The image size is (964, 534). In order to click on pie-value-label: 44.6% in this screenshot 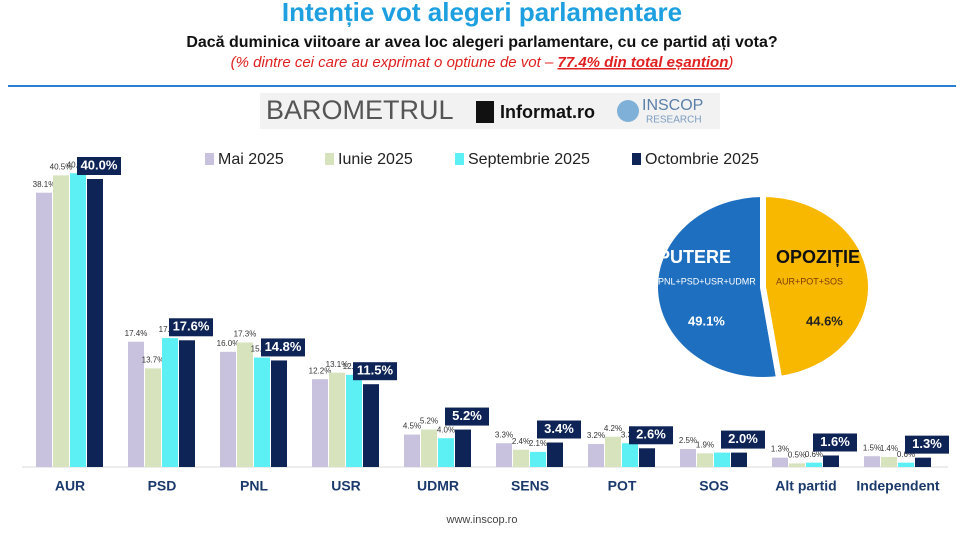, I will do `click(824, 320)`.